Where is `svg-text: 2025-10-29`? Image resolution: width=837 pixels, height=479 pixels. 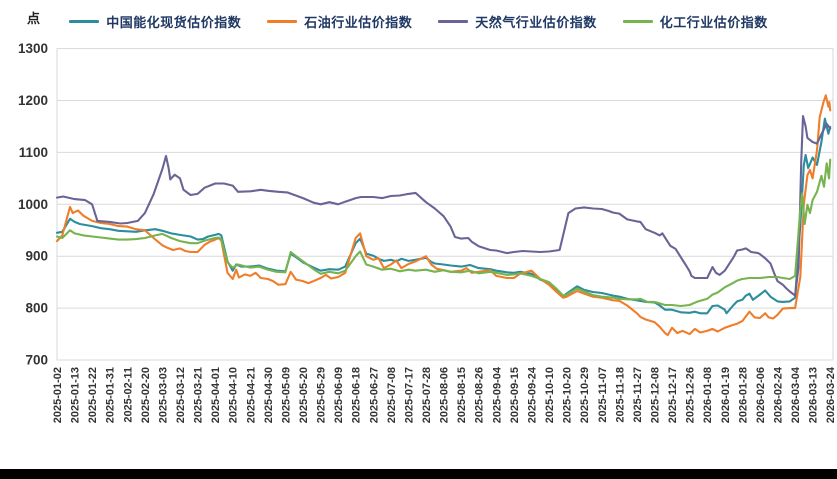 svg-text: 2025-10-29 is located at coordinates (585, 395).